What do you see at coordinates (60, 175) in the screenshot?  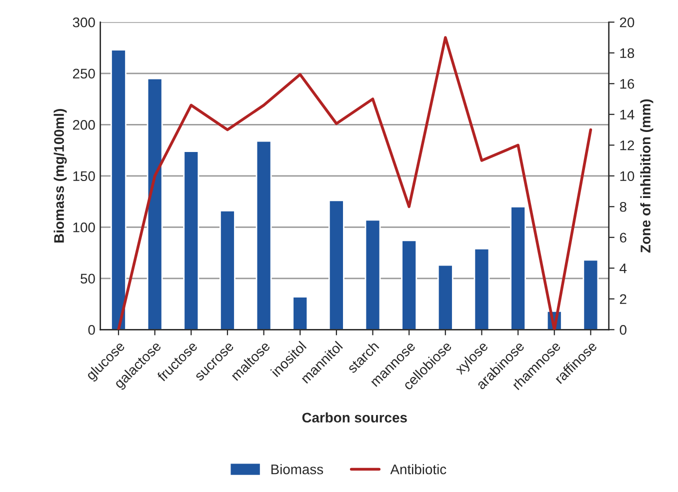 I see `y-axis-title: Biomass (mg/100ml)` at bounding box center [60, 175].